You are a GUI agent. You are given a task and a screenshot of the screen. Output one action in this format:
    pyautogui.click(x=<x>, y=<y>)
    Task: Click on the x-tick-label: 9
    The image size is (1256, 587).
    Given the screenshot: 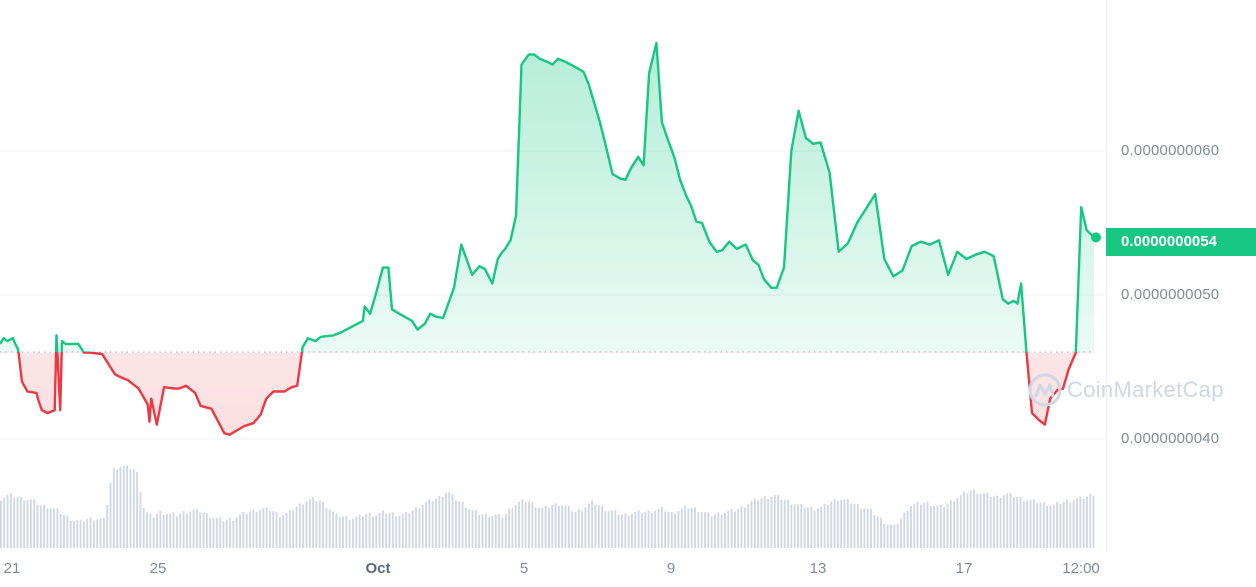 What is the action you would take?
    pyautogui.click(x=671, y=568)
    